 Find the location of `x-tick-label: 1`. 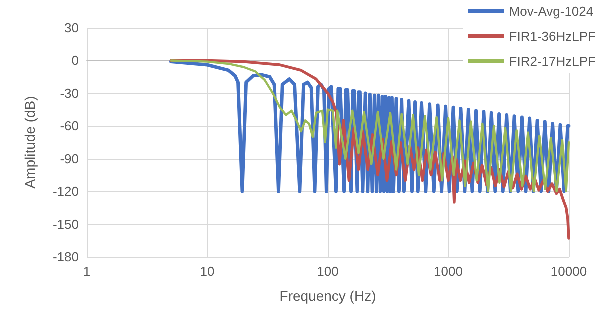

x-tick-label: 1 is located at coordinates (87, 271).